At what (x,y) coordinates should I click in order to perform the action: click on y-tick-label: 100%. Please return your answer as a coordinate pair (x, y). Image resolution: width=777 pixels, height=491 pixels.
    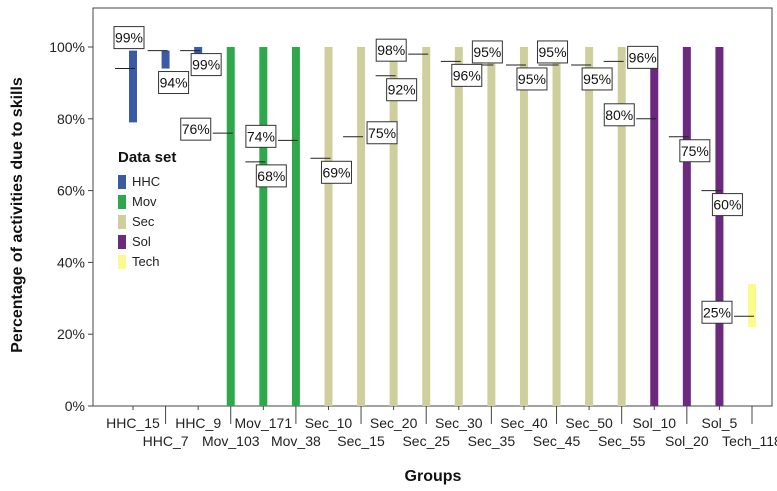
    Looking at the image, I should click on (67, 47).